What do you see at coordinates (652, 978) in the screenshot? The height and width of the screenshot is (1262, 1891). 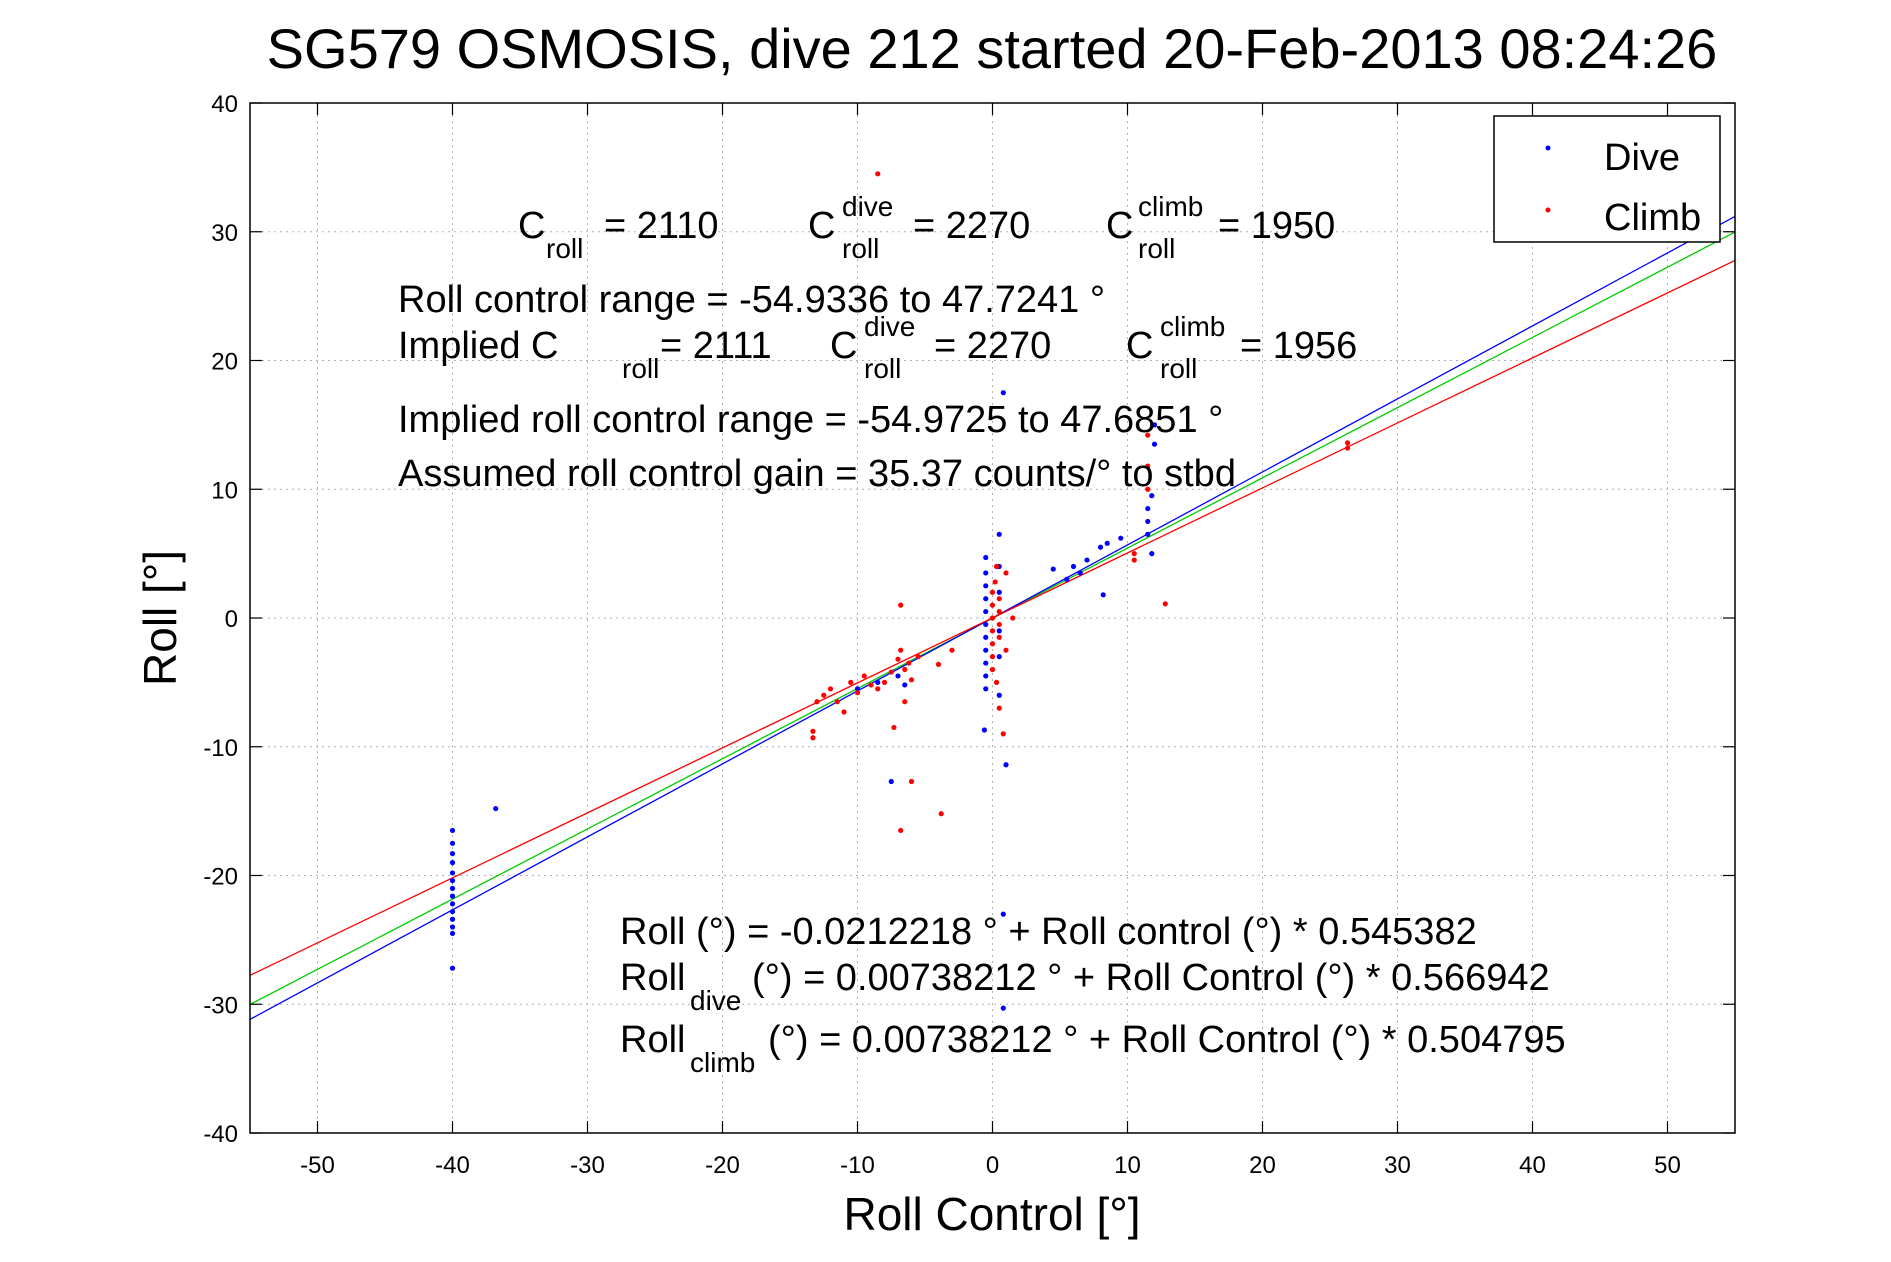 I see `eq-dive-base: Roll` at bounding box center [652, 978].